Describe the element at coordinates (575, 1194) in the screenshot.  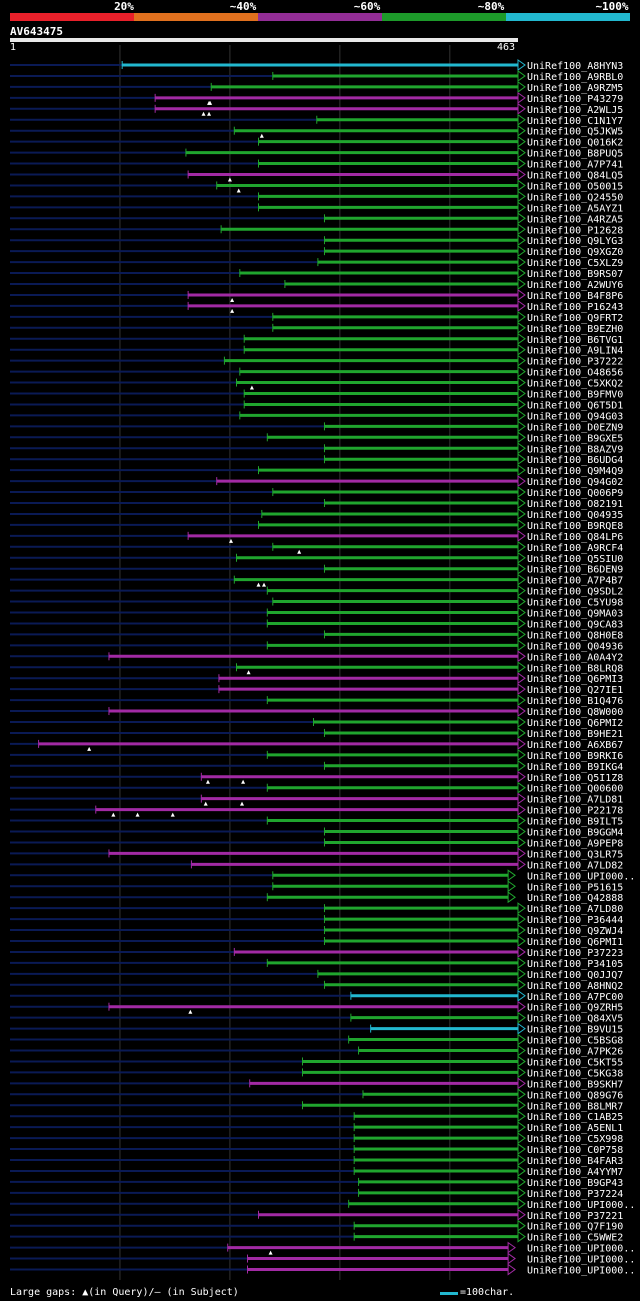
I see `hit-label: UniRef100_P37224` at that location.